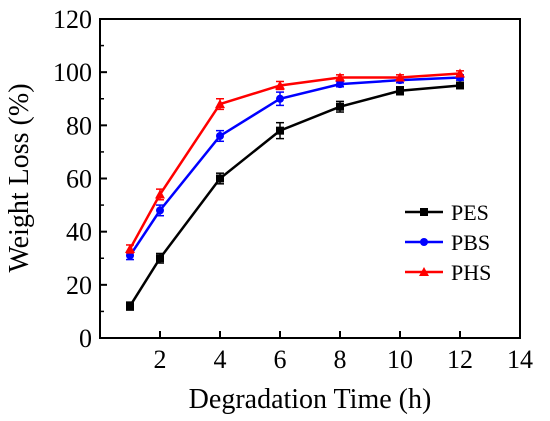  I want to click on x-tick-label: 8, so click(340, 359).